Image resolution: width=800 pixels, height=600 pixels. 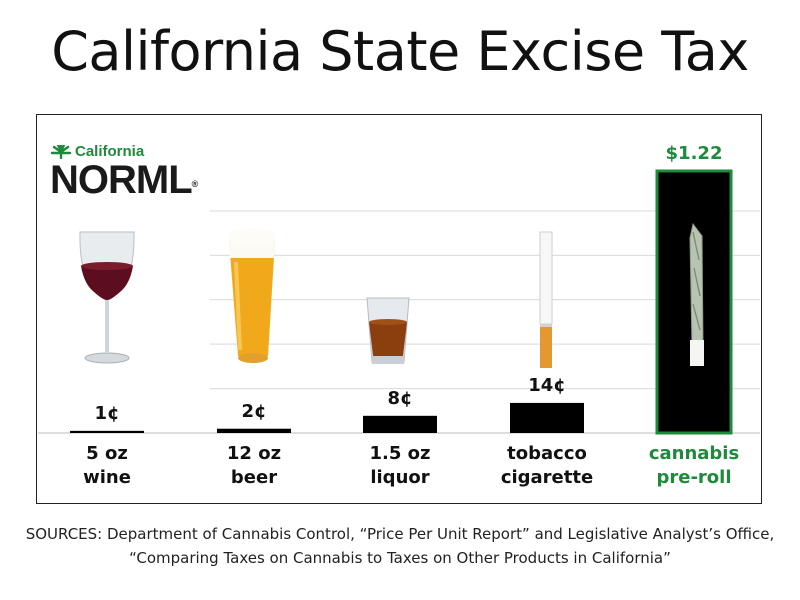 I want to click on logo-state-text: California, so click(x=110, y=151).